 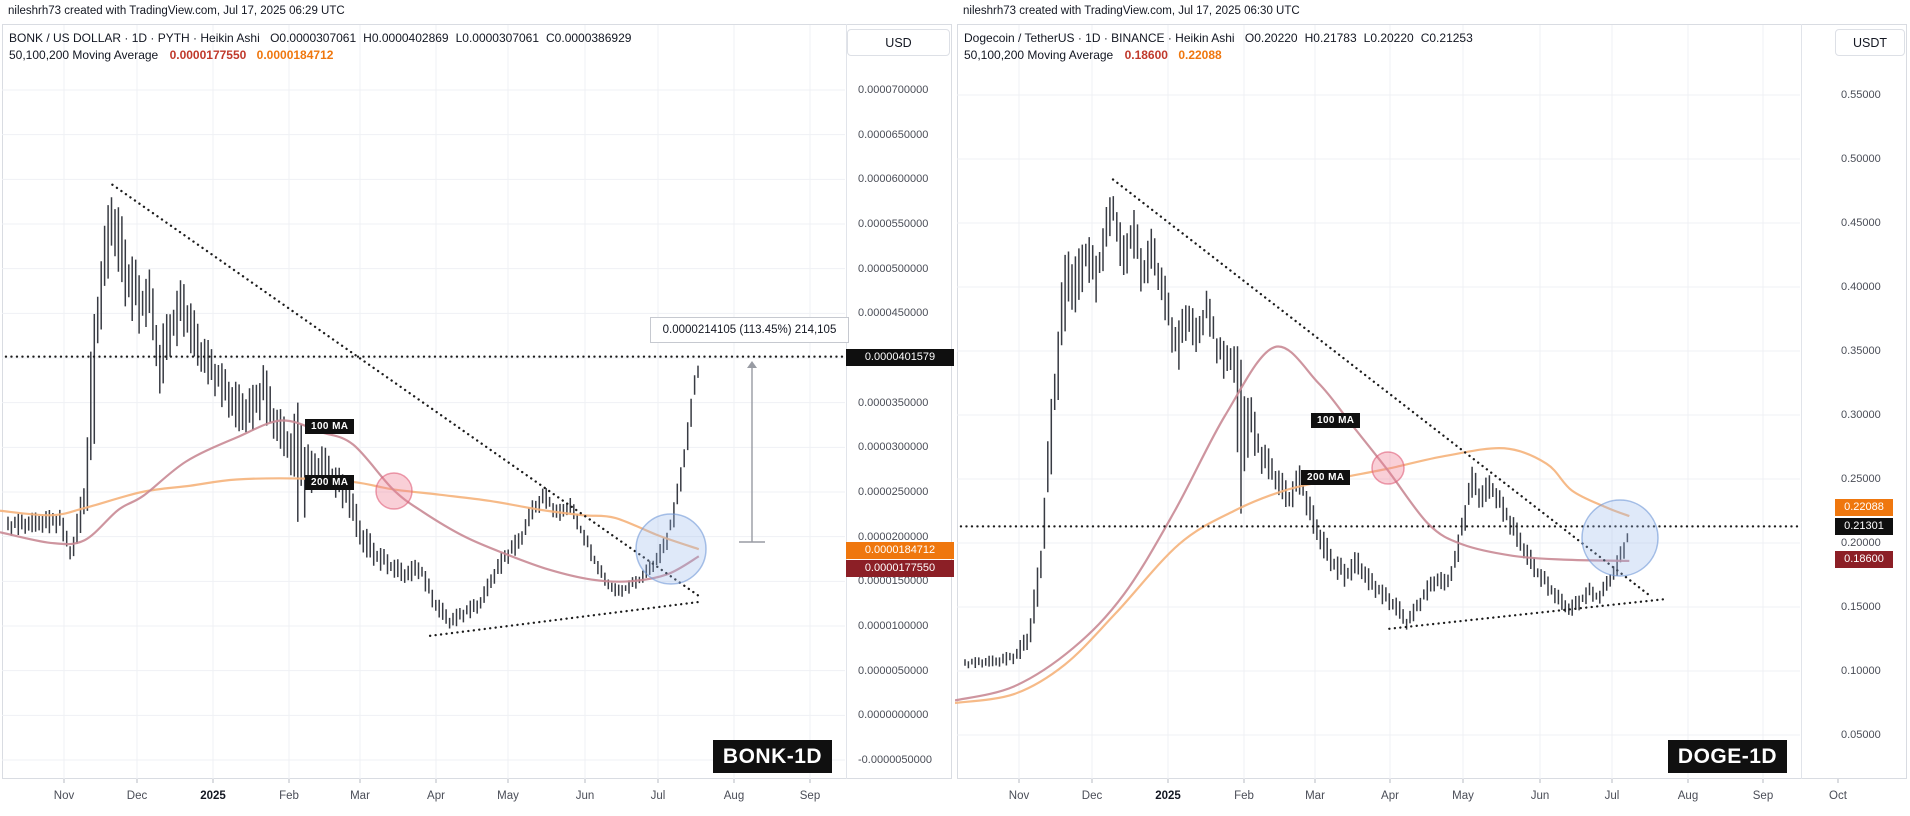 What do you see at coordinates (893, 492) in the screenshot?
I see `price-axis-label: 0.0000250000` at bounding box center [893, 492].